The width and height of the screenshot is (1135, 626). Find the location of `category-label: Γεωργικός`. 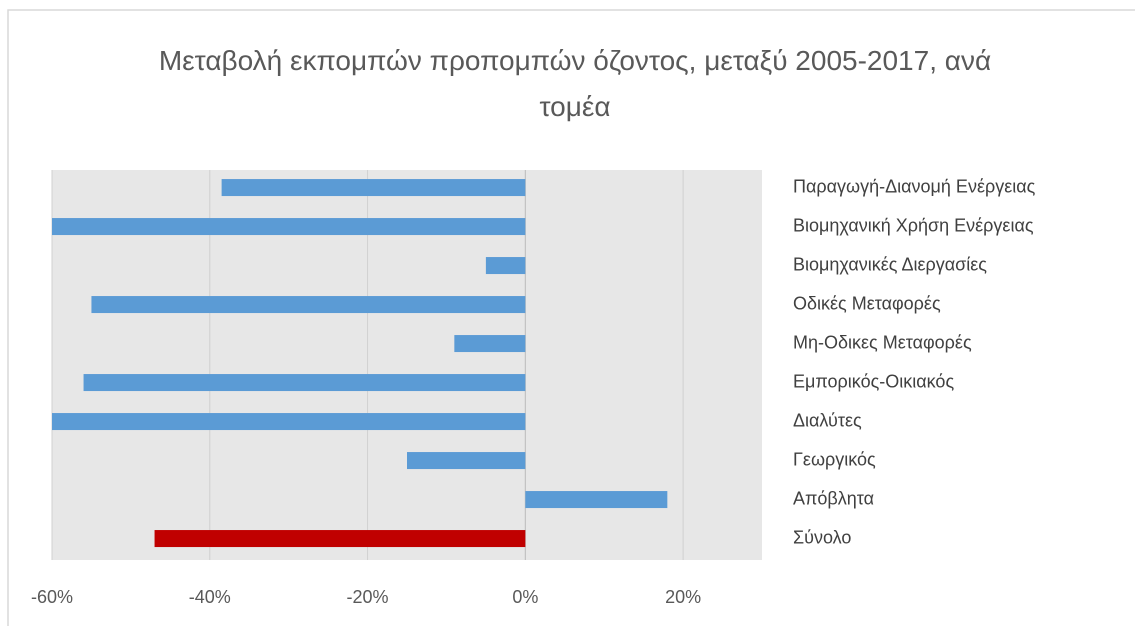

category-label: Γεωργικός is located at coordinates (834, 459).